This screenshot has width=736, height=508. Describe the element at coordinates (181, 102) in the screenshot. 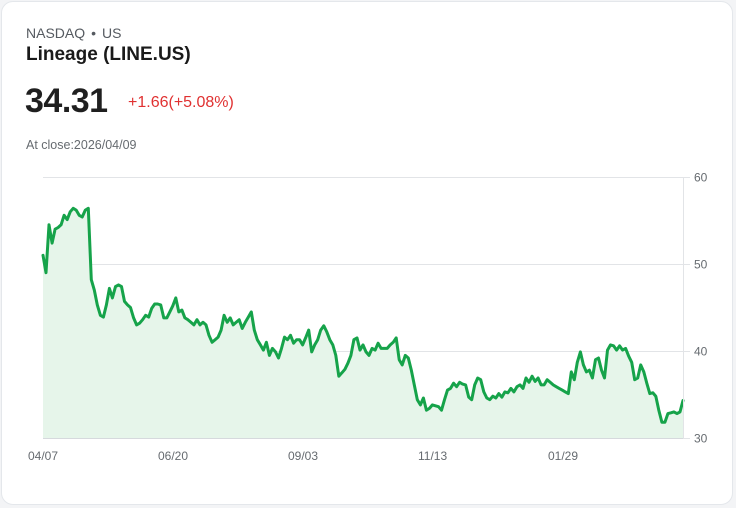

I see `price-change: +1.66(+5.08%)` at that location.